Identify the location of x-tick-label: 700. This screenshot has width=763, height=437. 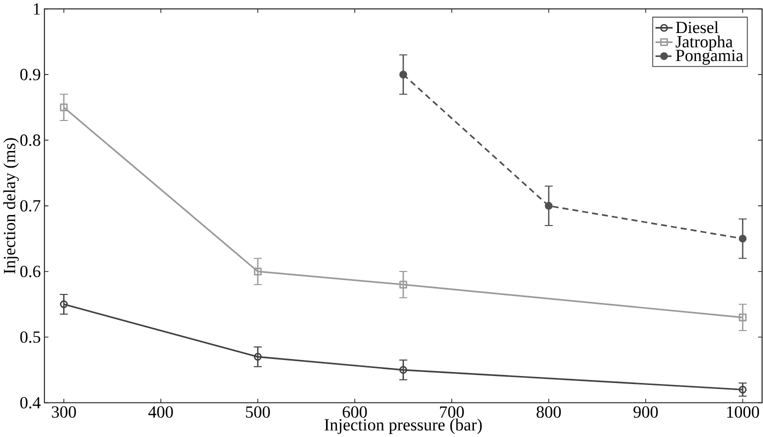
(452, 412).